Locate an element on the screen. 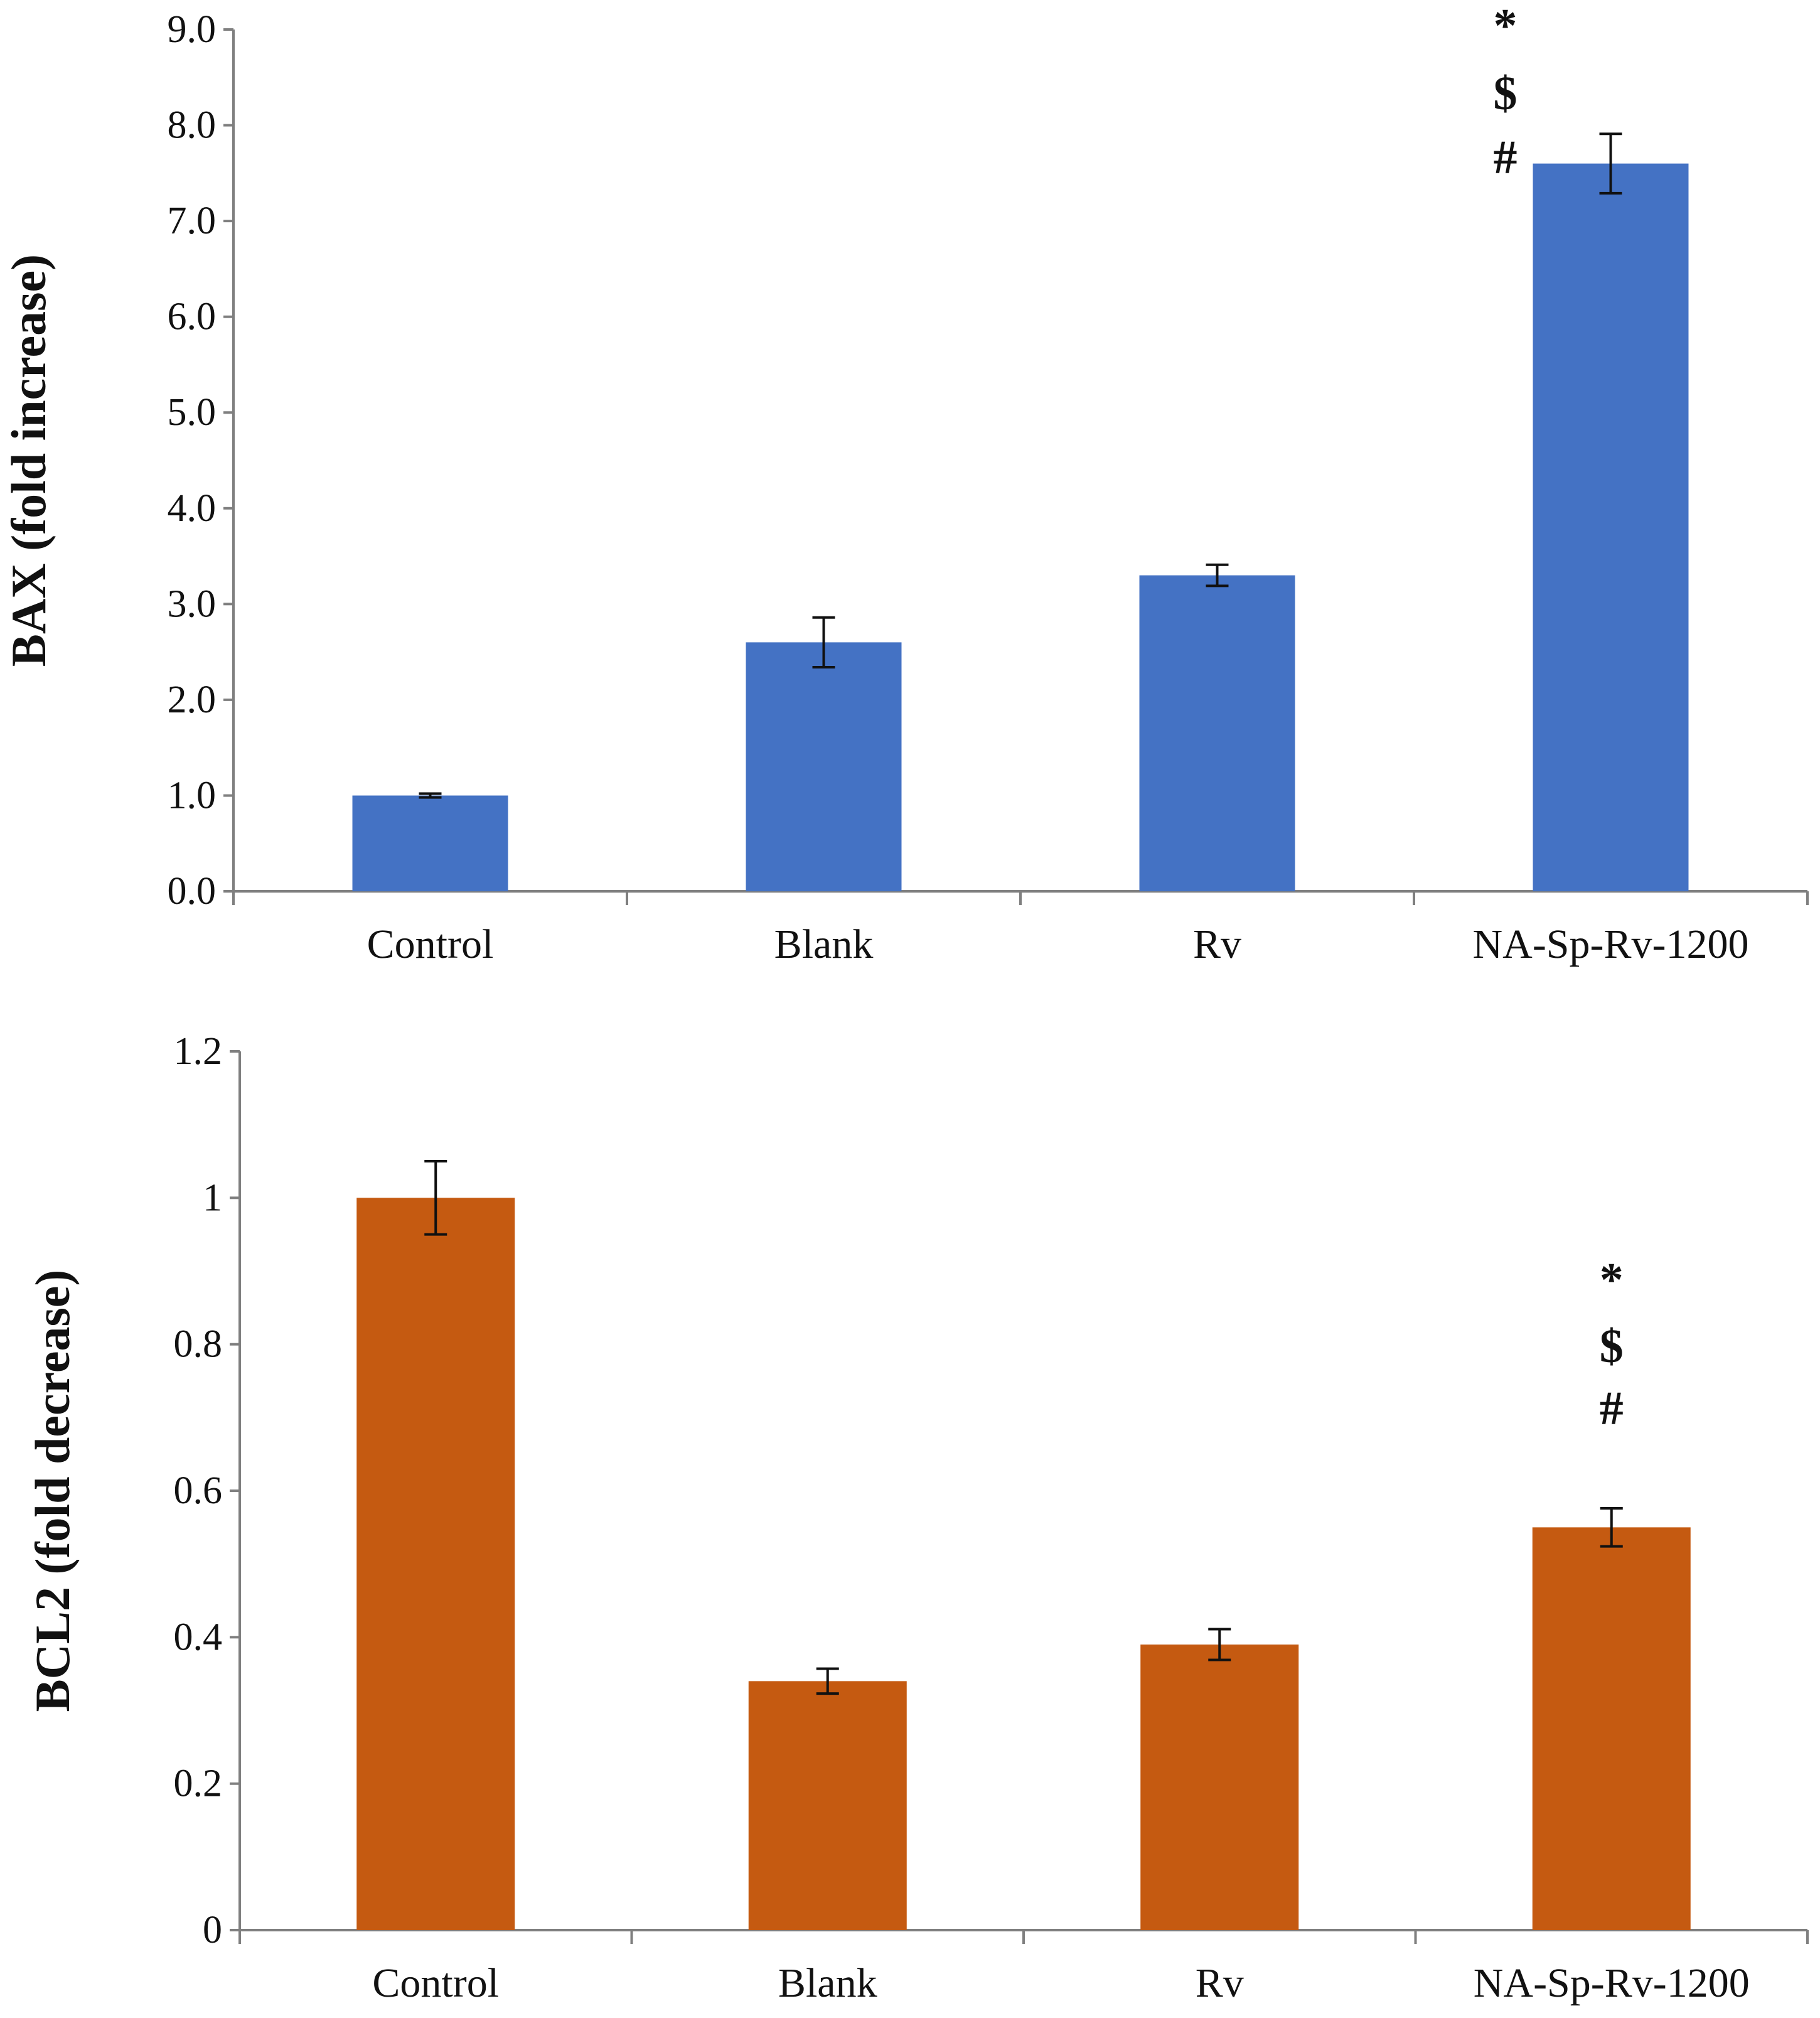 This screenshot has width=1820, height=2018. bax-y-tick-label: 8.0 is located at coordinates (192, 125).